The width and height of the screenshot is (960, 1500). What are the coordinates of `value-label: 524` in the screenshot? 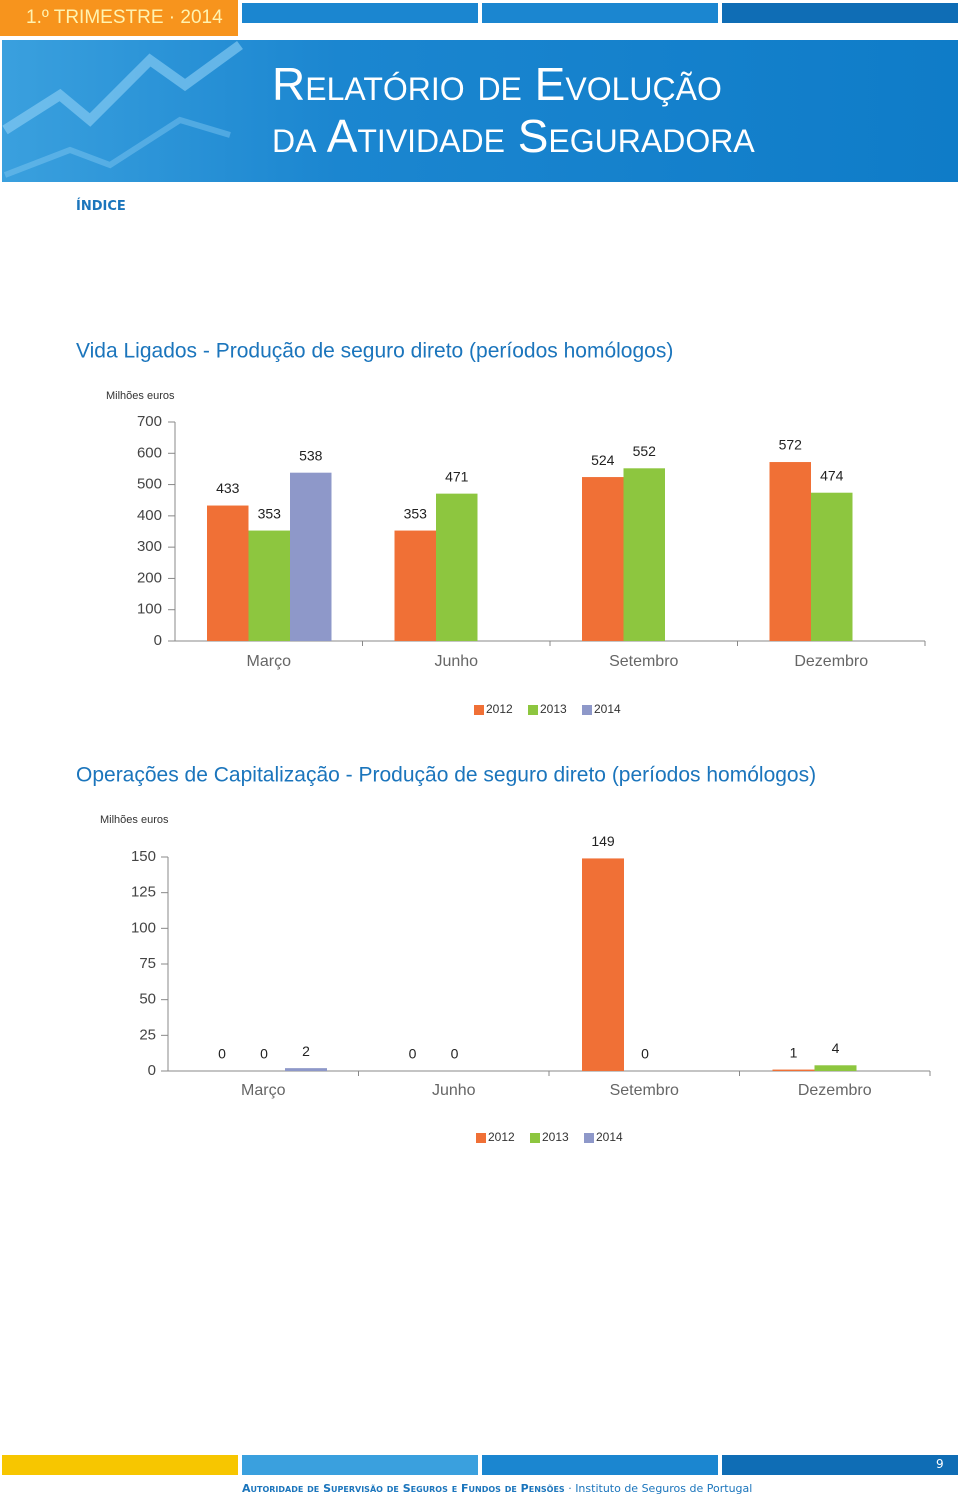 It's located at (603, 460).